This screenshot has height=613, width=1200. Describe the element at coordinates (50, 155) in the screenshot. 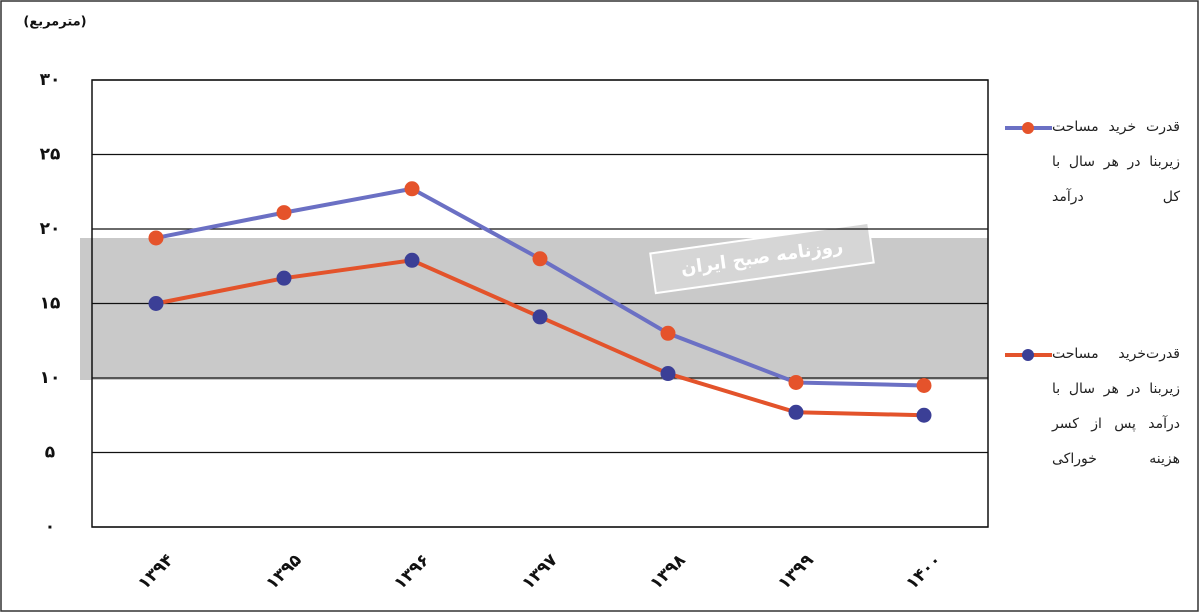

I see `y-tick-label: ۲۵` at that location.